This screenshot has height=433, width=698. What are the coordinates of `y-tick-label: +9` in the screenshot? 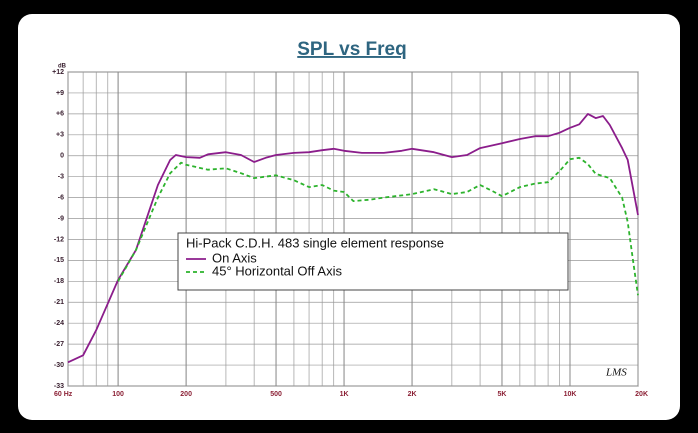 It's located at (60, 93).